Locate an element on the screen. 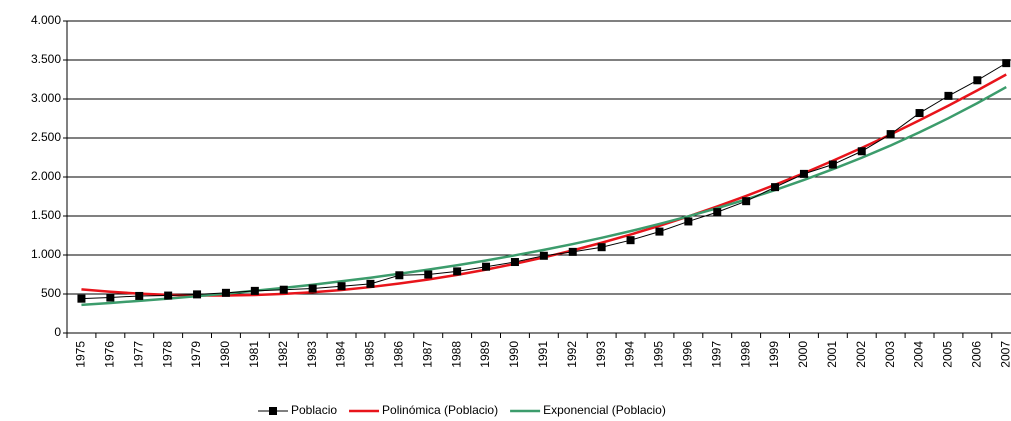 The height and width of the screenshot is (421, 1011). y-tick-label: 0 is located at coordinates (57, 332).